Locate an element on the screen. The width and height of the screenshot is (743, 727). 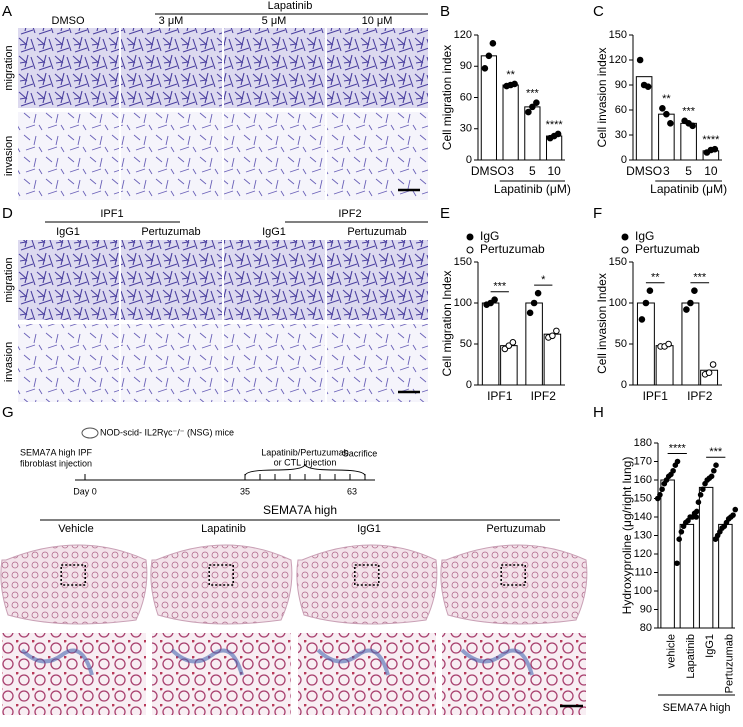
y-tick-label: 80 is located at coordinates (646, 628).